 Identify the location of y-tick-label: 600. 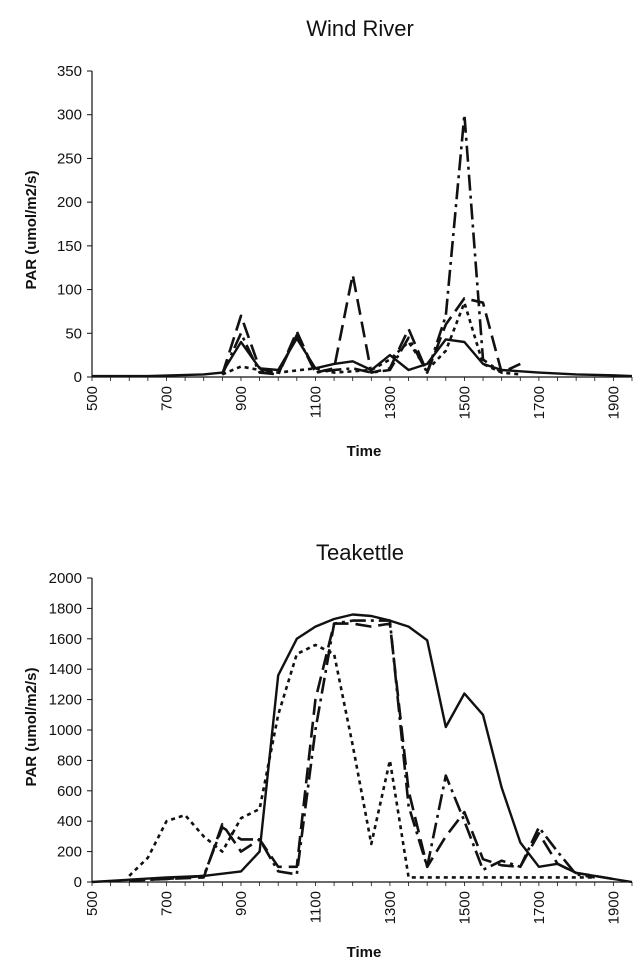
(69, 791).